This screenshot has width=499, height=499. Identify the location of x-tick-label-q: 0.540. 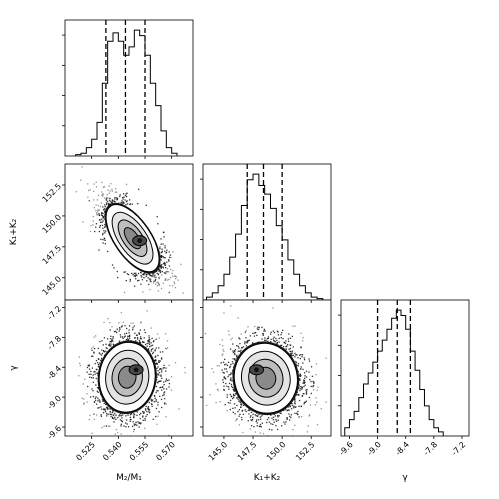
(112, 451).